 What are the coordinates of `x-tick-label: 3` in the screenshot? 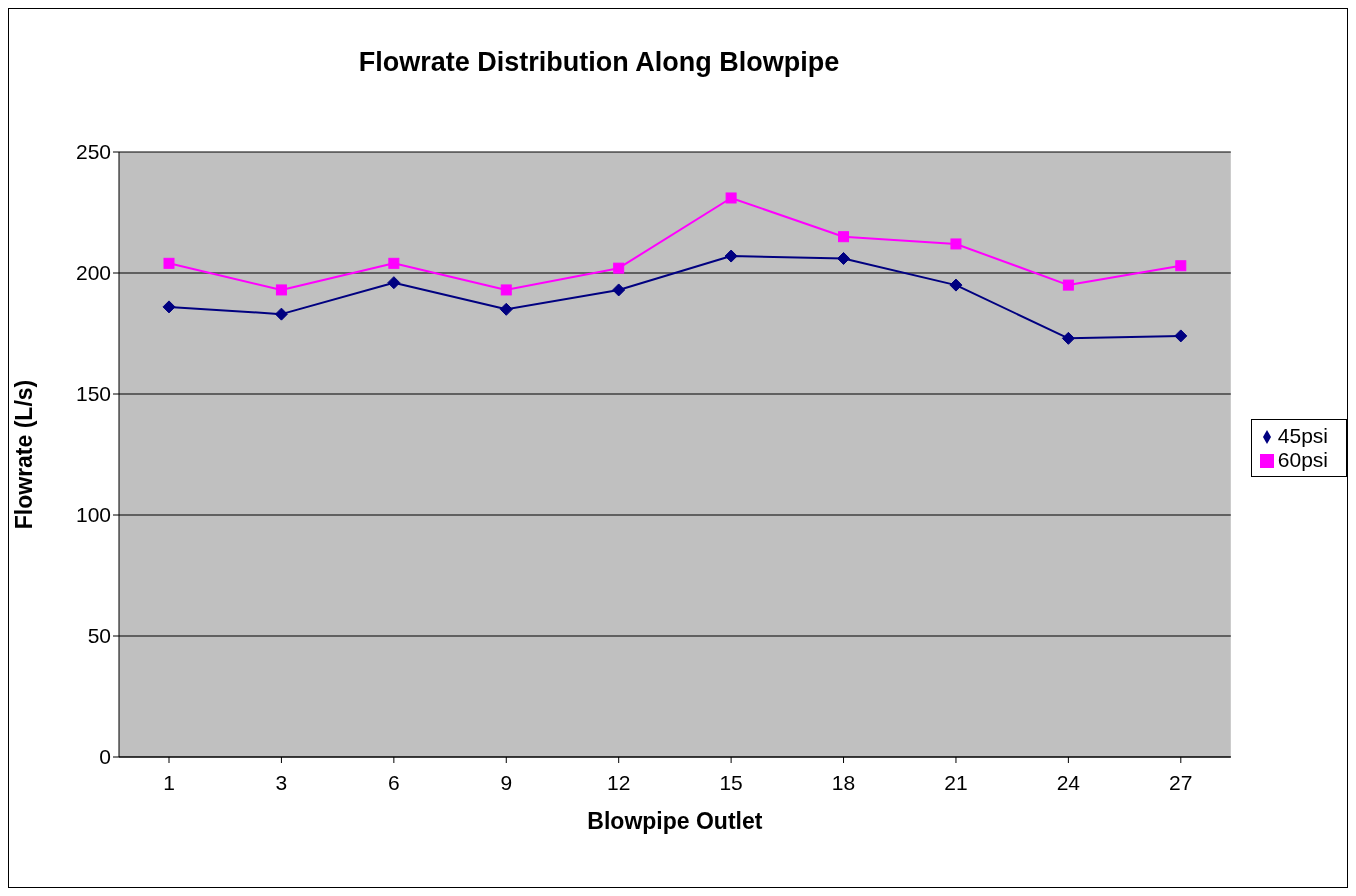 It's located at (281, 782).